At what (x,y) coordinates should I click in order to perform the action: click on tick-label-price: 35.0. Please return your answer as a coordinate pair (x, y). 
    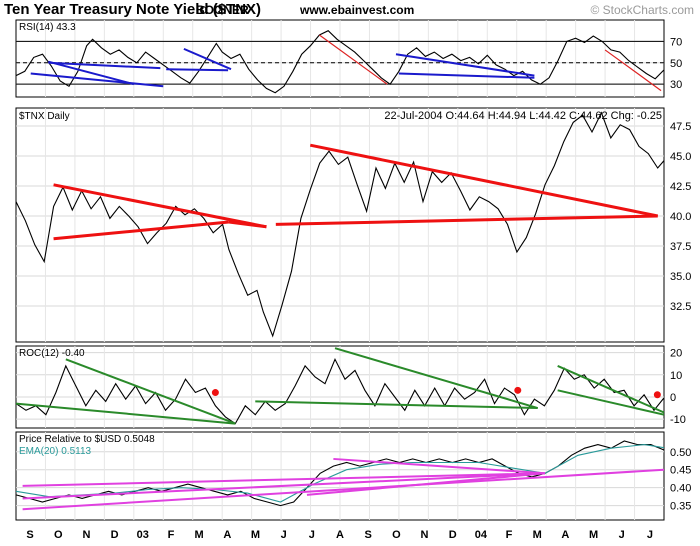
    Looking at the image, I should click on (680, 277).